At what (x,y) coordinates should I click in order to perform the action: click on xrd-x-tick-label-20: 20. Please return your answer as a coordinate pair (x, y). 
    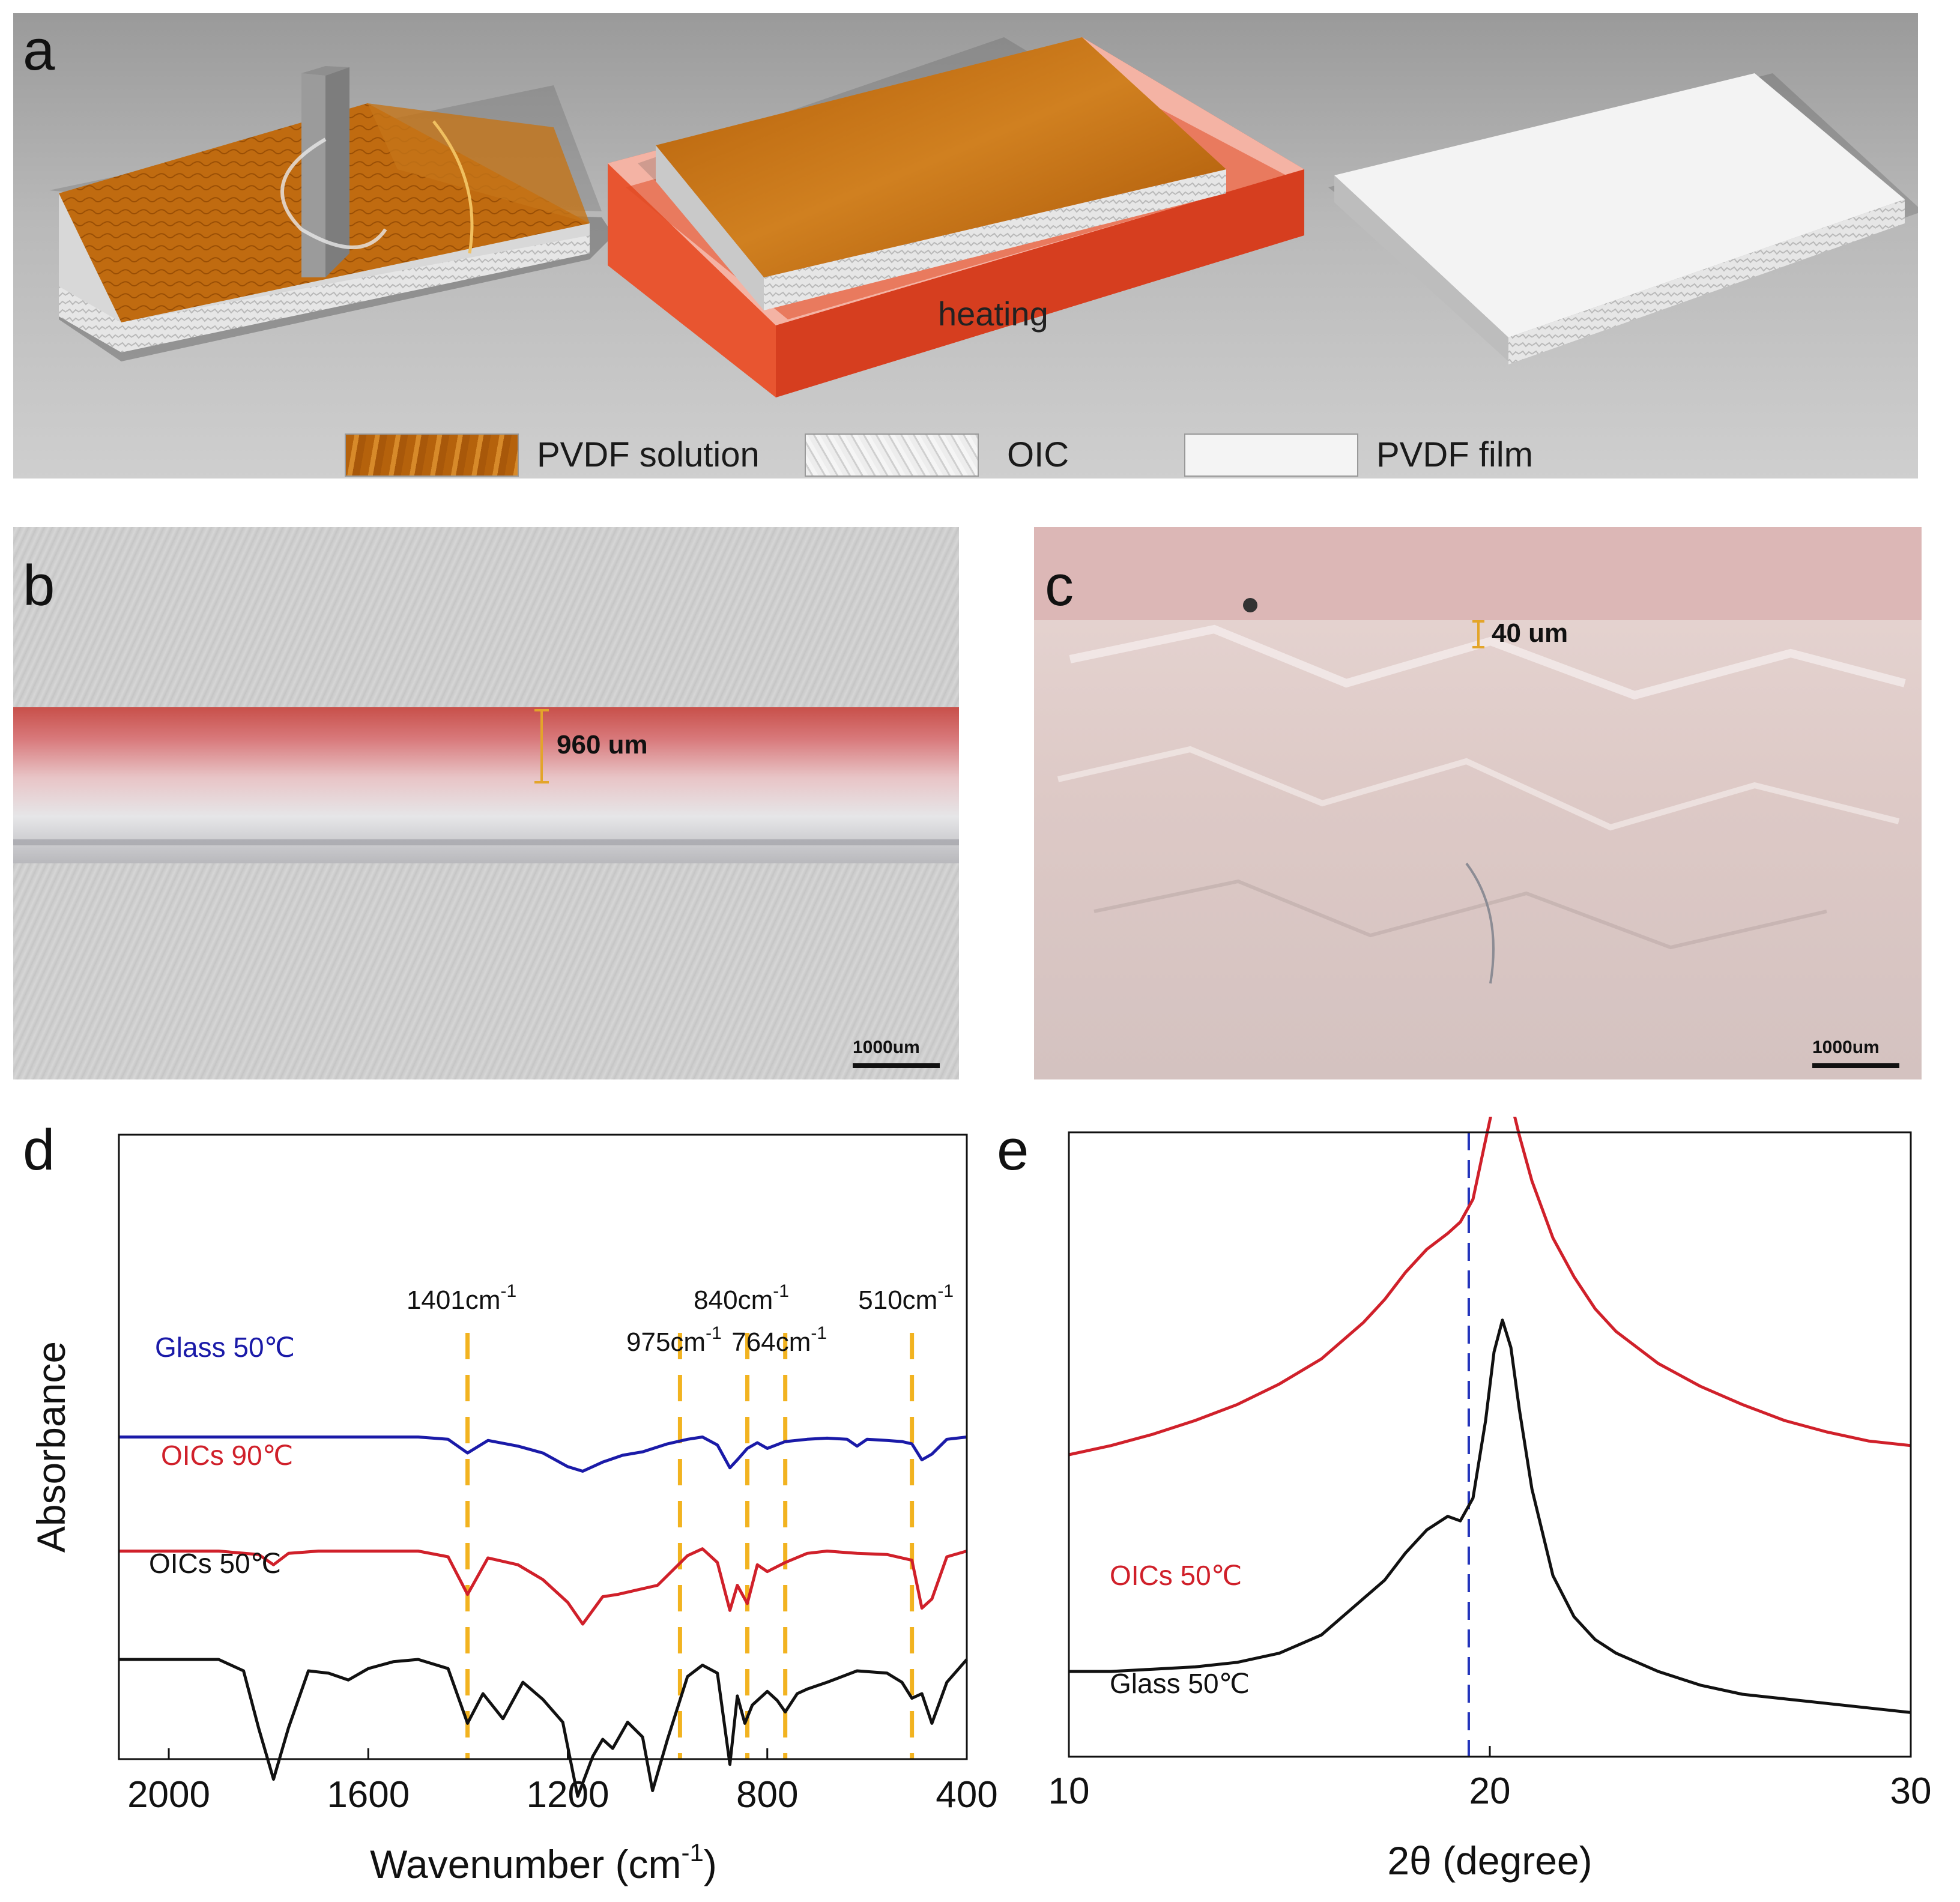
    Looking at the image, I should click on (1490, 1791).